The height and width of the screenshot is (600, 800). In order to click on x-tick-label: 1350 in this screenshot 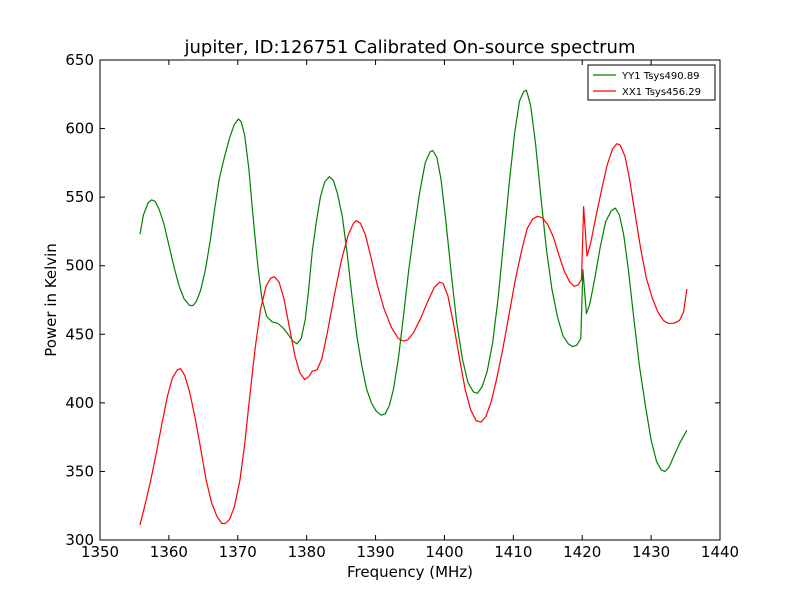, I will do `click(100, 552)`.